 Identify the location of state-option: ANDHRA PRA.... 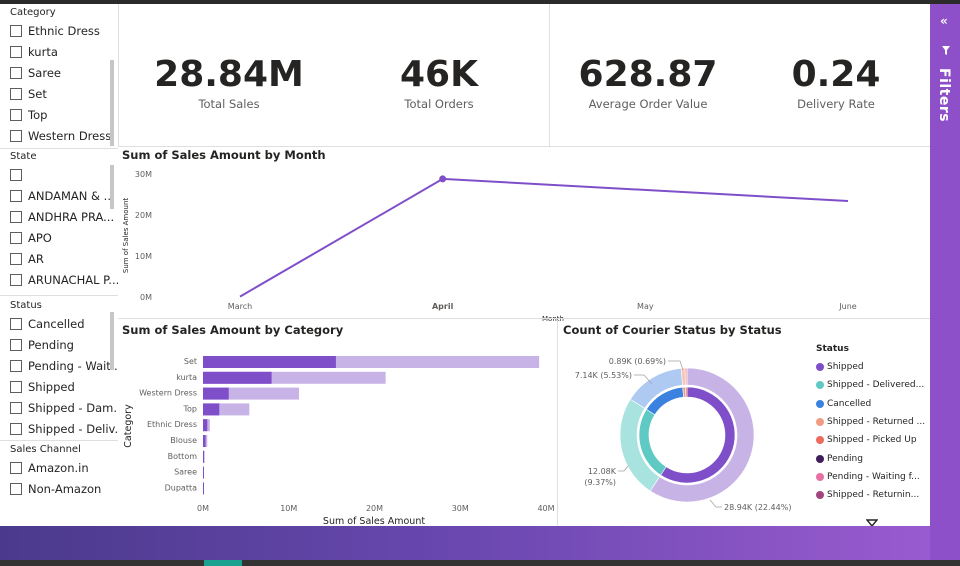
(59, 216).